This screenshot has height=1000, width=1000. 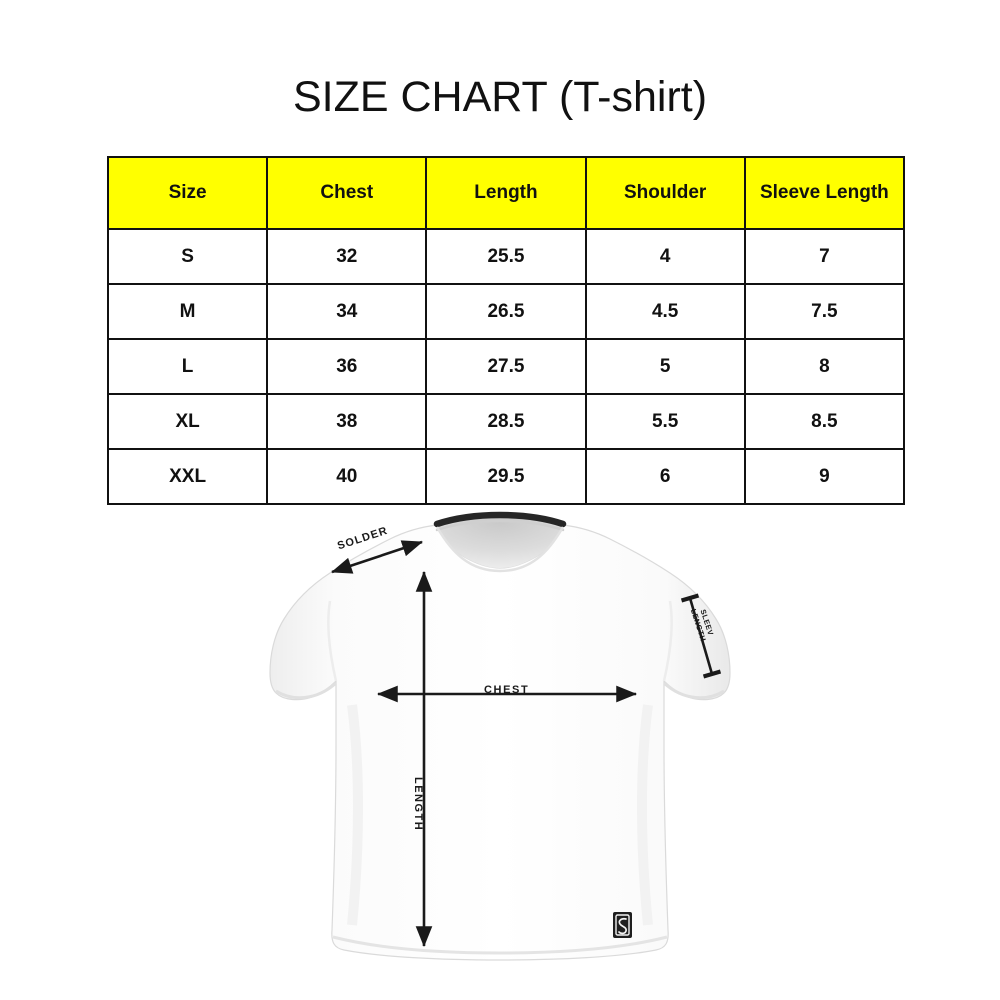 I want to click on collar-seam, so click(x=500, y=549).